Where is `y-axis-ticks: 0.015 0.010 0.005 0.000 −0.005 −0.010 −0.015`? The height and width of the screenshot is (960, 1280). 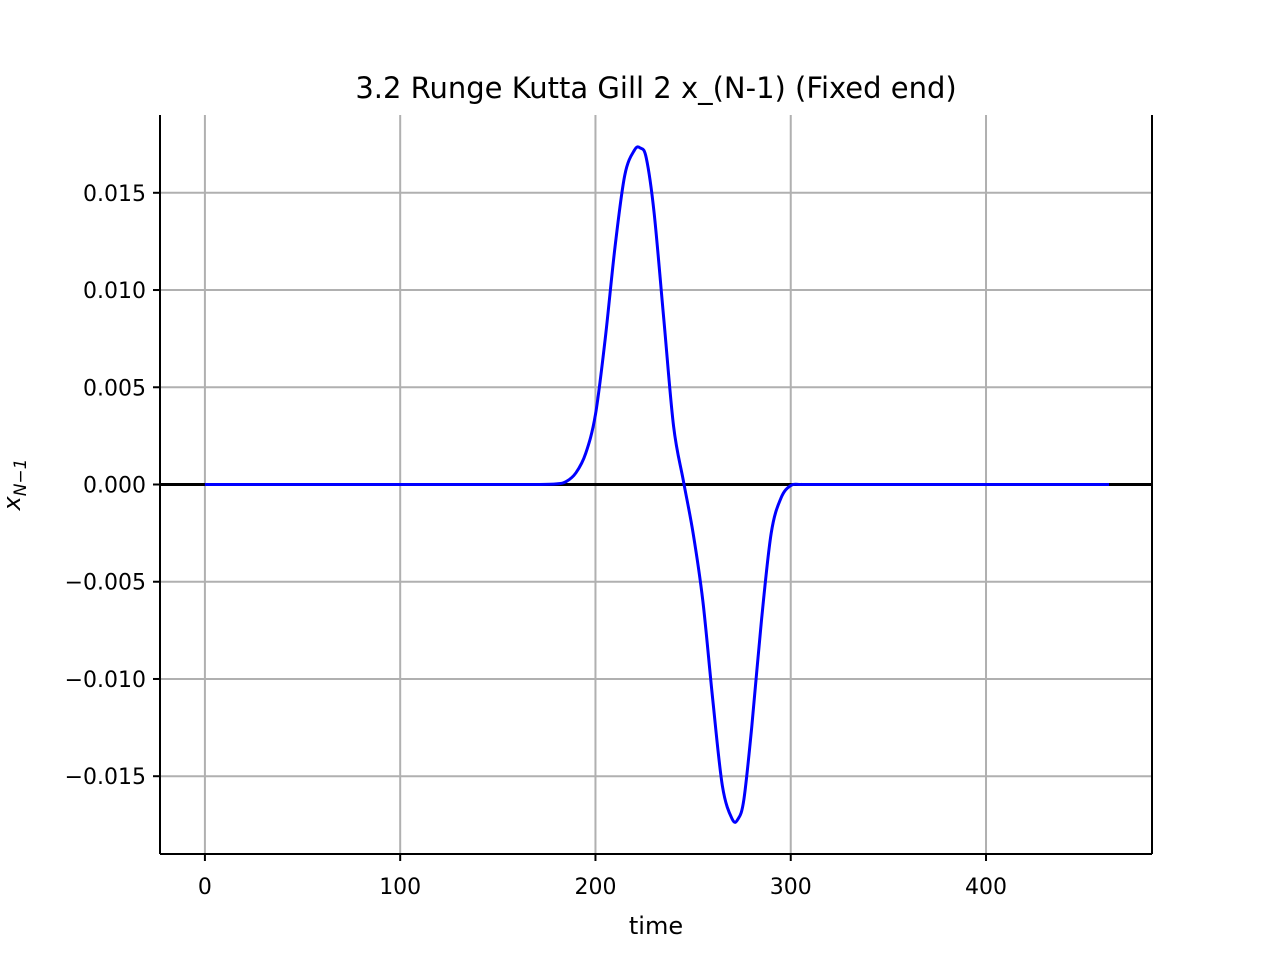
y-axis-ticks: 0.015 0.010 0.005 0.000 −0.005 −0.010 −0.015 is located at coordinates (112, 486).